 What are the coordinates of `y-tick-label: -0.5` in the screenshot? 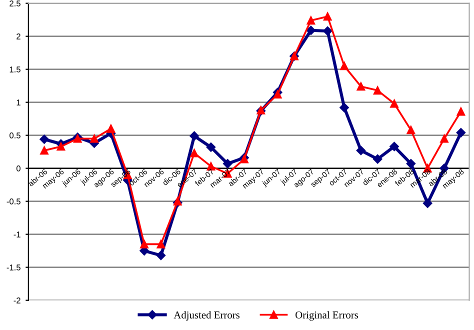 It's located at (13, 201).